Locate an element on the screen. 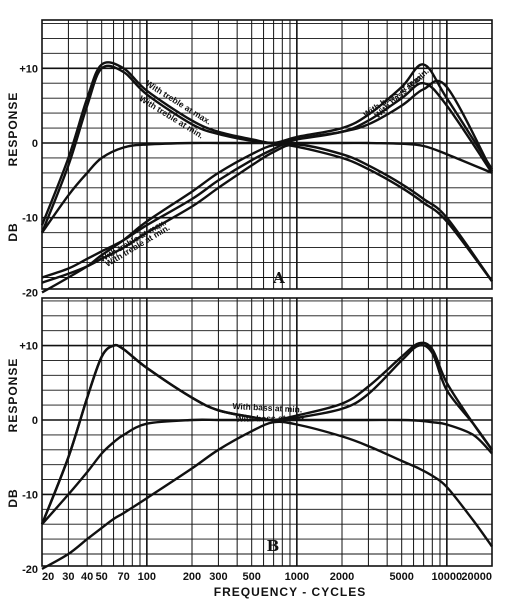 The width and height of the screenshot is (512, 603). x-tick-label: 5000 is located at coordinates (401, 577).